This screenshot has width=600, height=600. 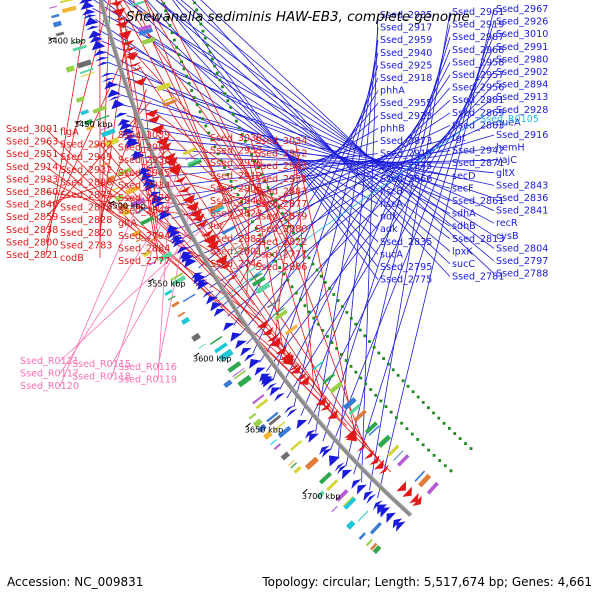 What do you see at coordinates (281, 179) in the screenshot?
I see `red-gene-label: Ssed_2931` at bounding box center [281, 179].